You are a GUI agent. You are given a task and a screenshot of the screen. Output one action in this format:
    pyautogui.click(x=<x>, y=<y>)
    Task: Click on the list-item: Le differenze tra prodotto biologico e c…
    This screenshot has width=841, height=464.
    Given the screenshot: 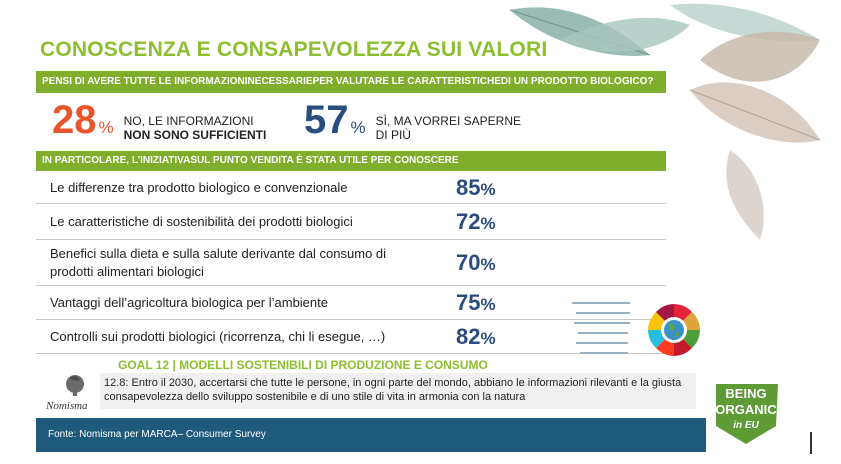 What is the action you would take?
    pyautogui.click(x=351, y=188)
    